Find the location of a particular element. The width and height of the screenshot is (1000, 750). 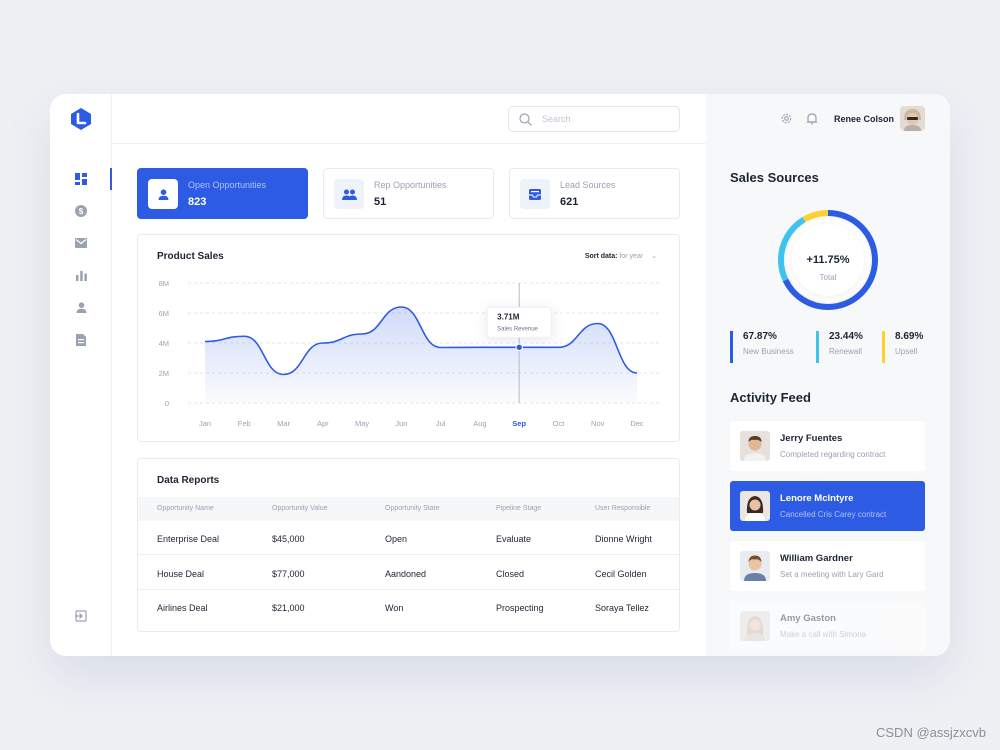

highlight-point is located at coordinates (519, 347).